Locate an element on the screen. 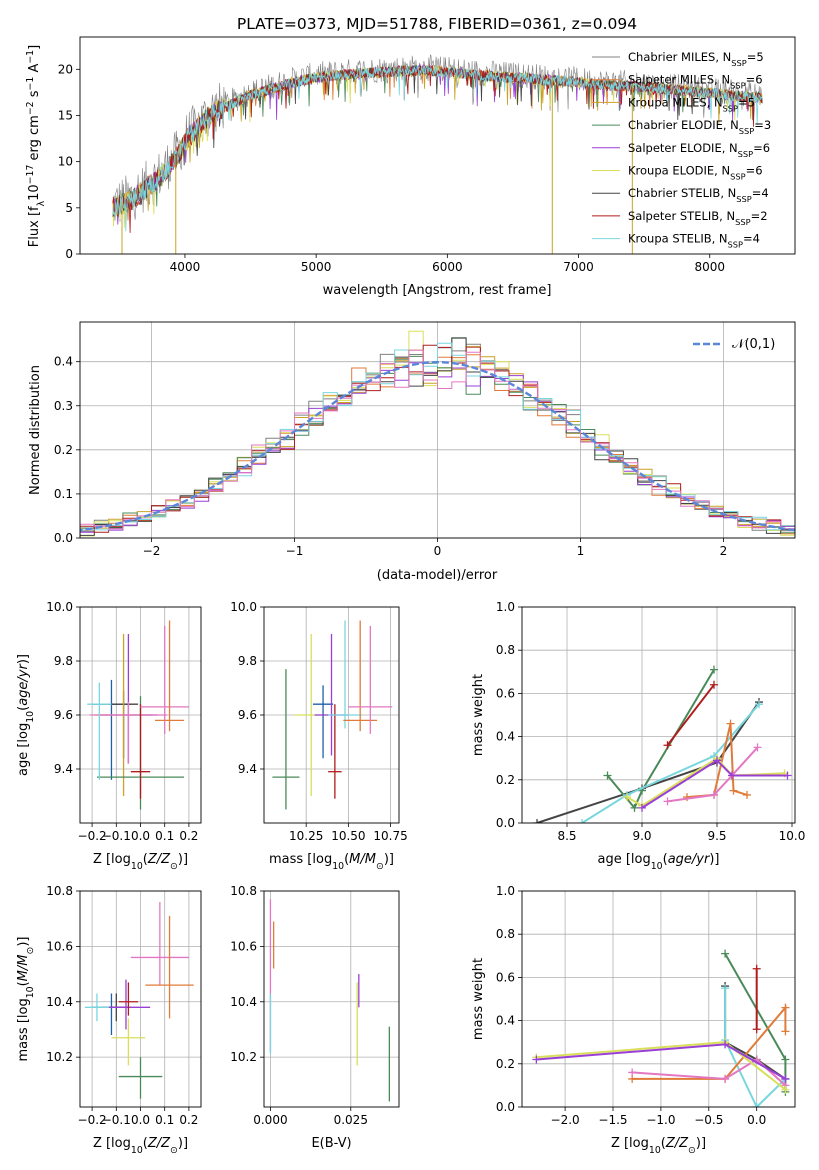 This screenshot has width=819, height=1170. weight-vs-age-marks is located at coordinates (662, 744).